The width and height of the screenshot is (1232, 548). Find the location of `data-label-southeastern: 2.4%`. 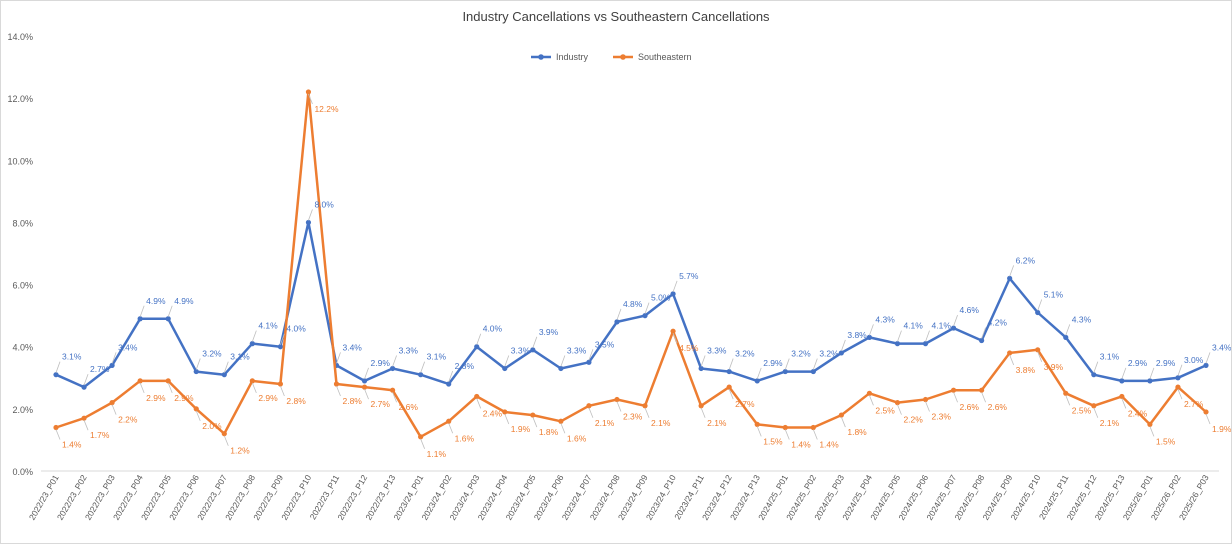

data-label-southeastern: 2.4% is located at coordinates (1138, 413).